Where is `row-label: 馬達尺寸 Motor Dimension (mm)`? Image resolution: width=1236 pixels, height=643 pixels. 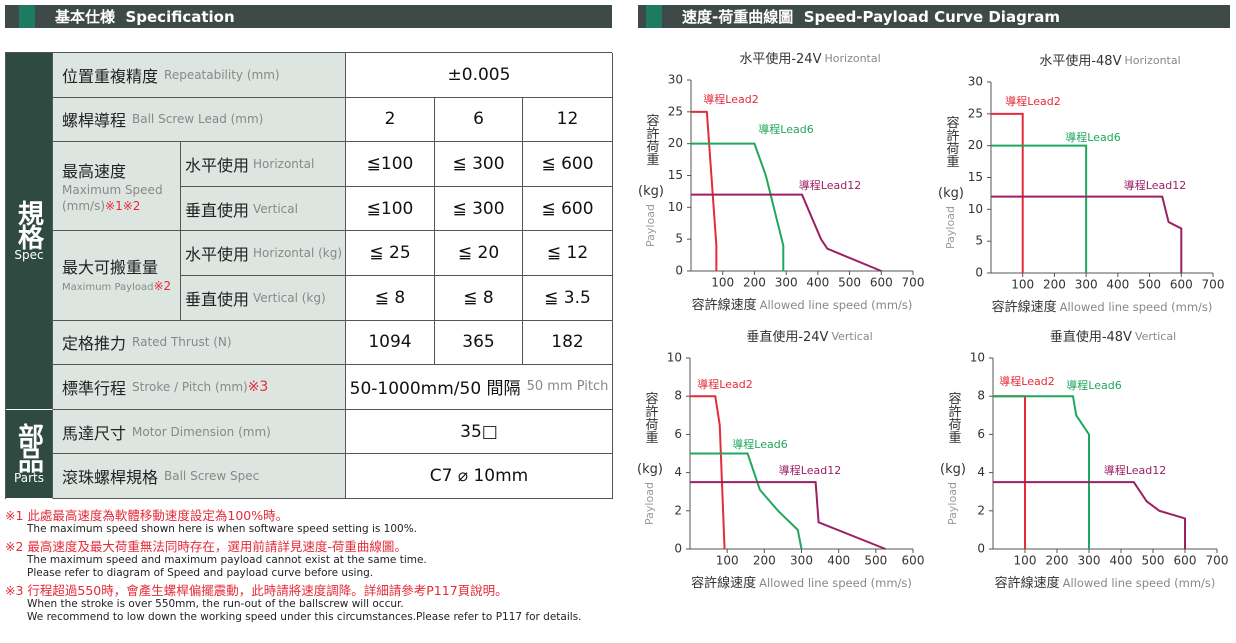
row-label: 馬達尺寸 Motor Dimension (mm) is located at coordinates (199, 432).